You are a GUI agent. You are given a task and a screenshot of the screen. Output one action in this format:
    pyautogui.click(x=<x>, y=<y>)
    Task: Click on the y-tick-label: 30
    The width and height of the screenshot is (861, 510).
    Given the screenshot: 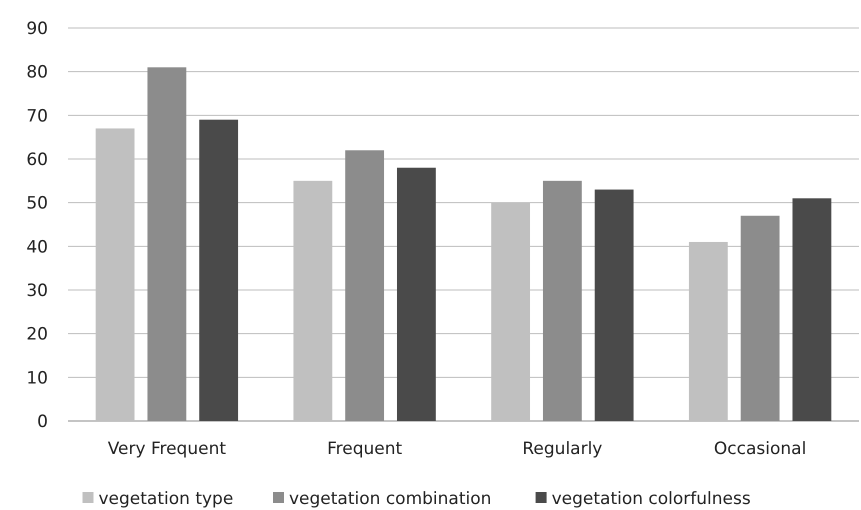 What is the action you would take?
    pyautogui.click(x=37, y=290)
    